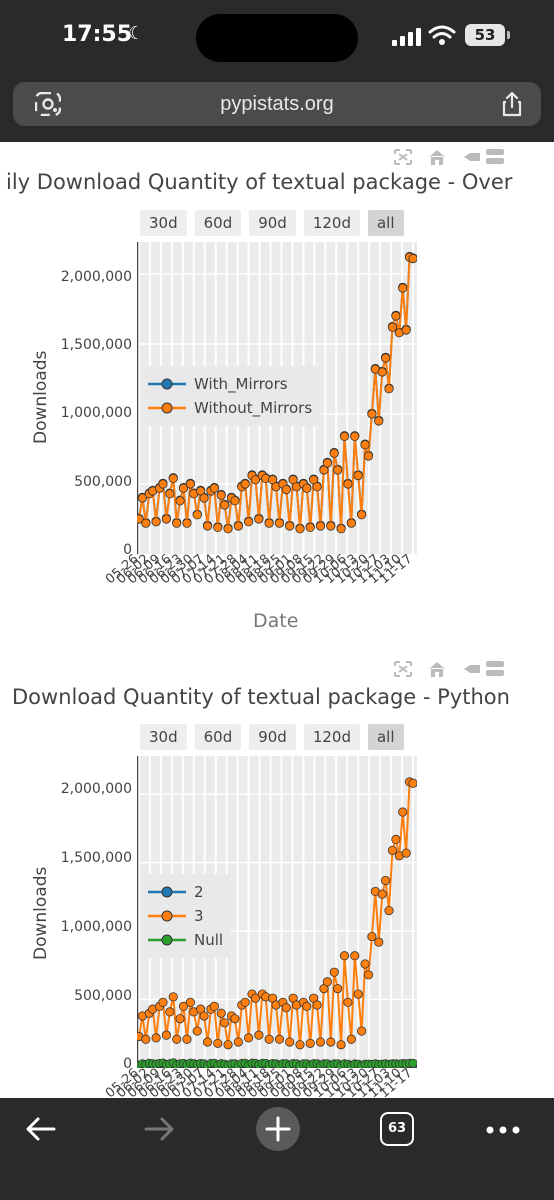 The image size is (554, 1200). I want to click on address-bar: pypistats.org, so click(277, 104).